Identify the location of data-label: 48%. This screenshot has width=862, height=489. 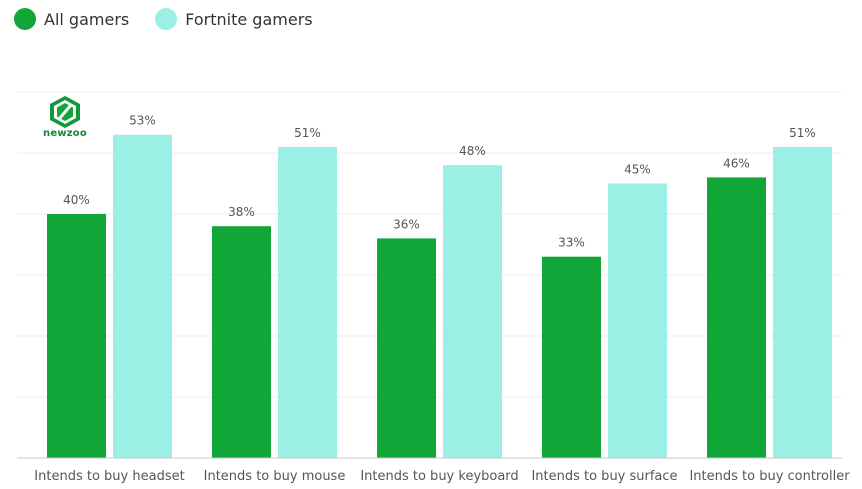
(472, 151).